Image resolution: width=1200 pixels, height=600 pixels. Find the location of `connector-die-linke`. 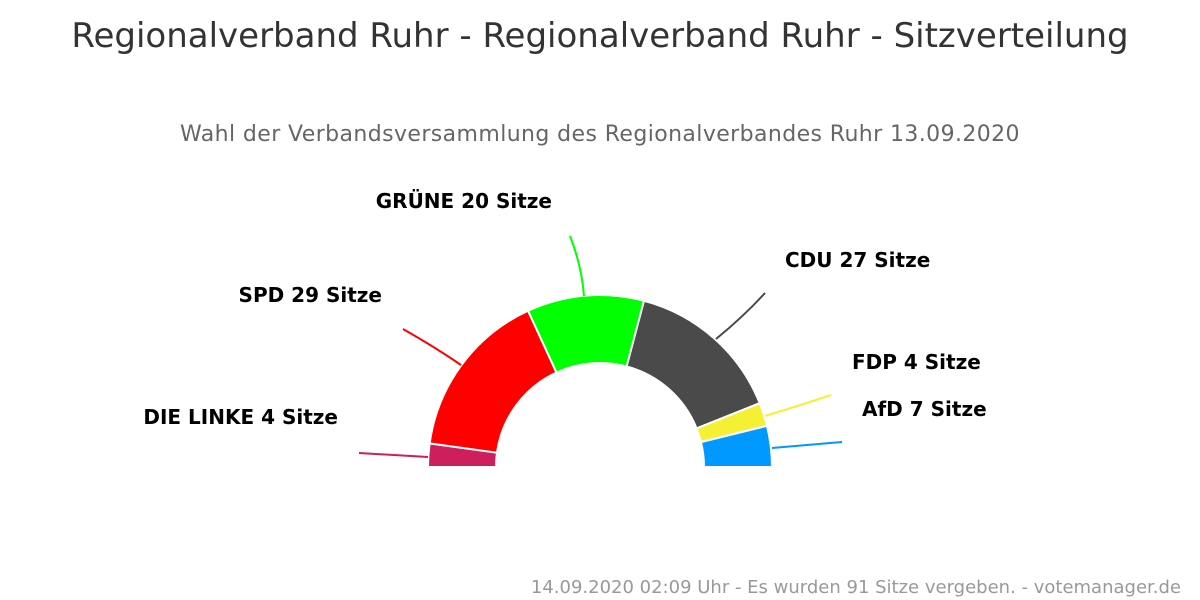

connector-die-linke is located at coordinates (393, 455).